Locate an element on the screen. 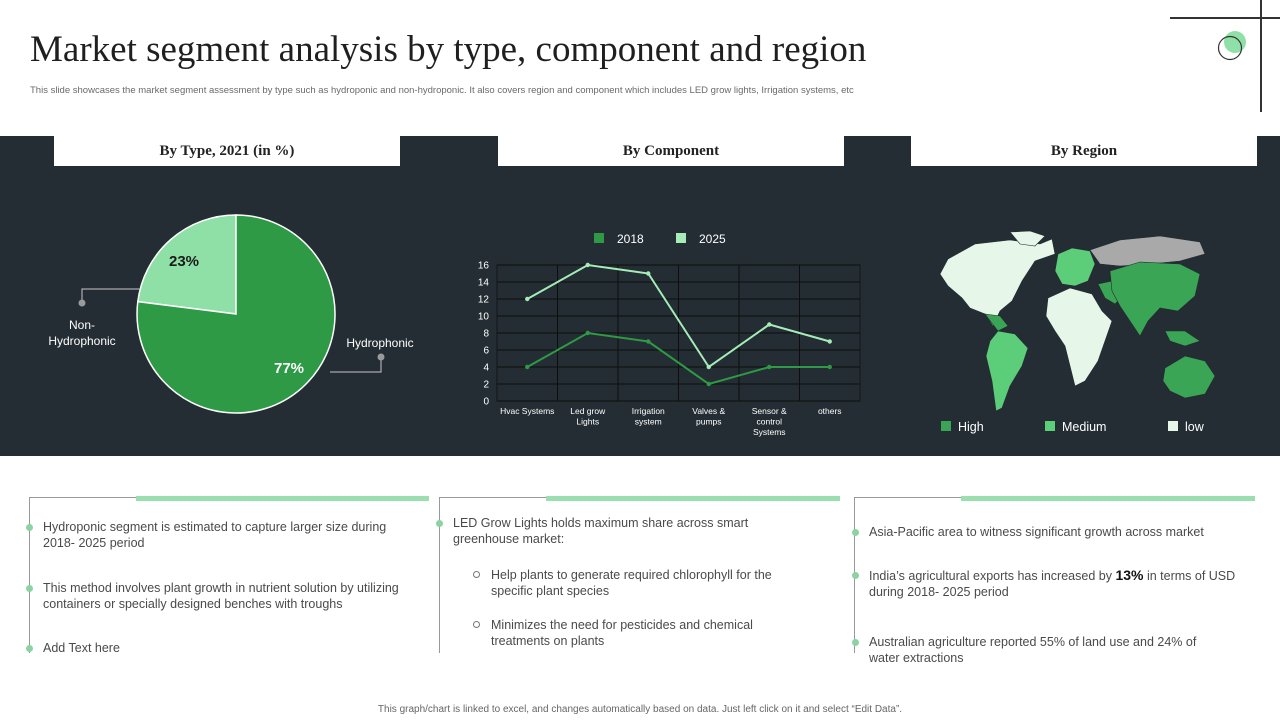  x-tick-label-line: Led grow is located at coordinates (588, 411).